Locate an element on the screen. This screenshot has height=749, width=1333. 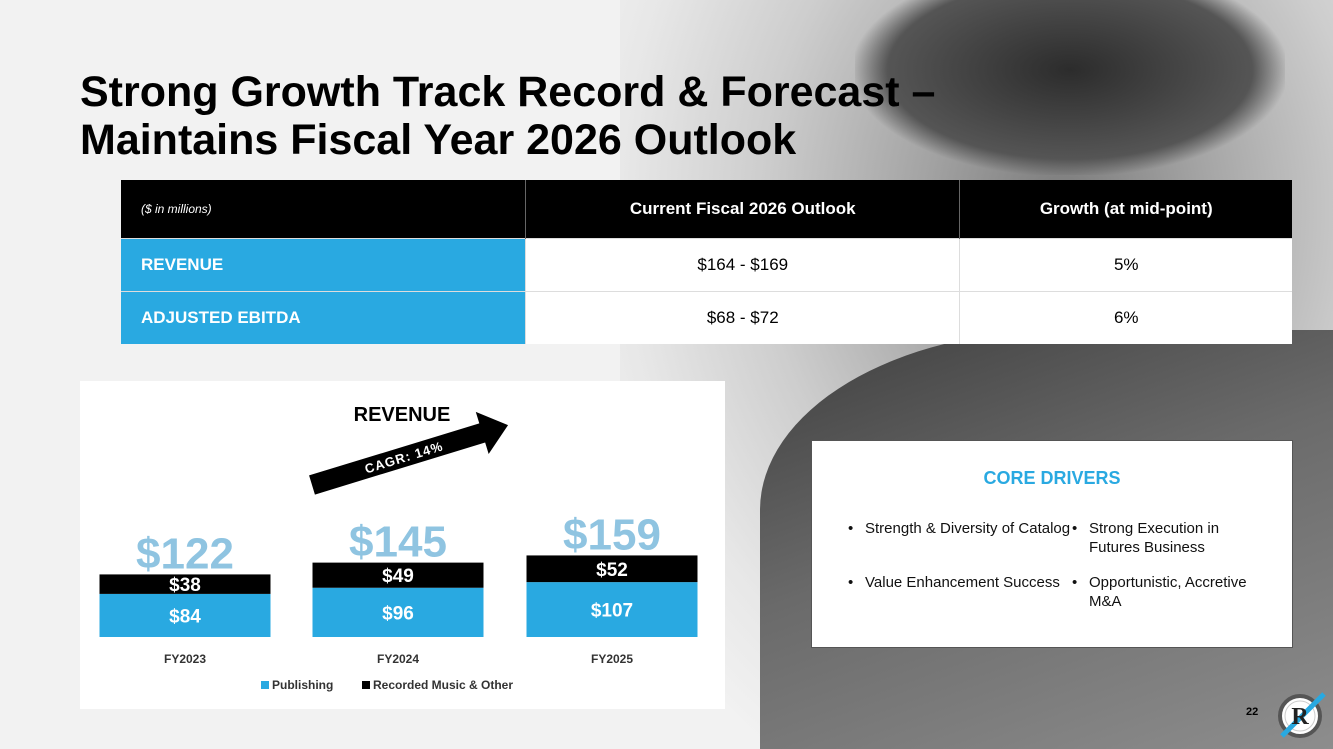
total-label: $159 is located at coordinates (612, 534).